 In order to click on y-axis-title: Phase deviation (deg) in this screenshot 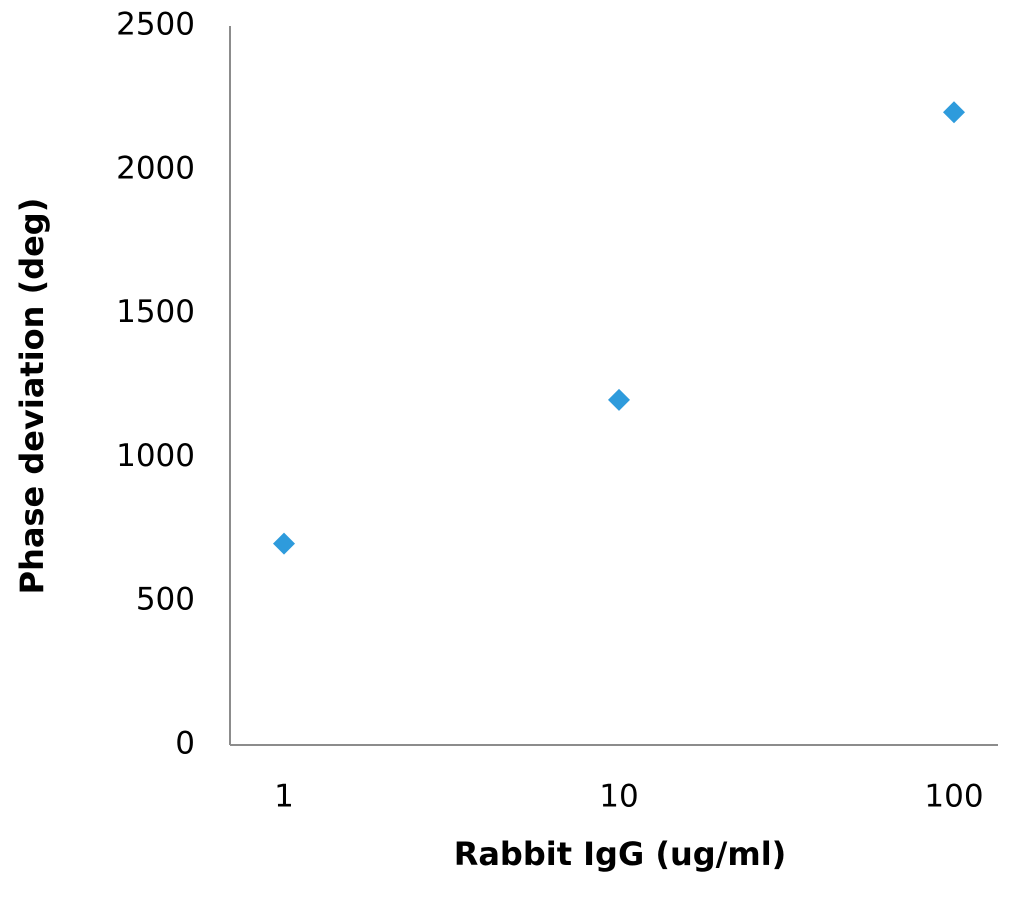, I will do `click(32, 396)`.